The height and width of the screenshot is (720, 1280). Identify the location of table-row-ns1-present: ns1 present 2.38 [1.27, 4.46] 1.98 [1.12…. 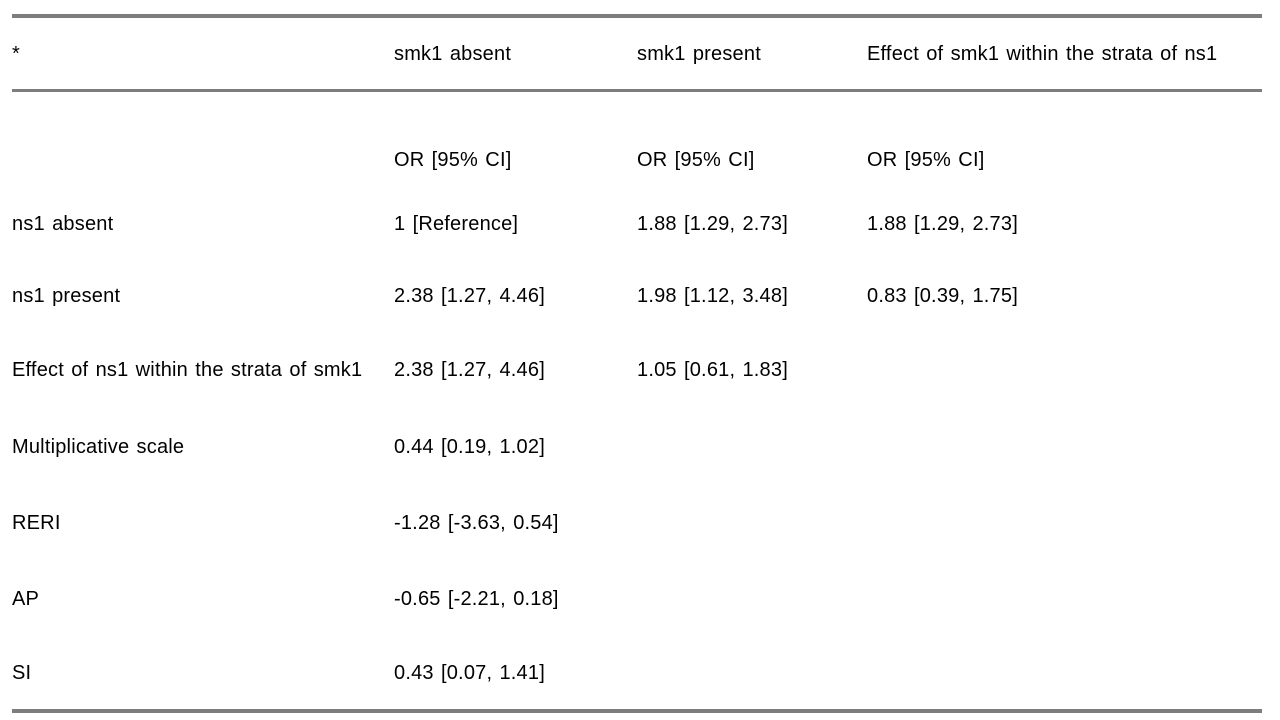
(637, 296).